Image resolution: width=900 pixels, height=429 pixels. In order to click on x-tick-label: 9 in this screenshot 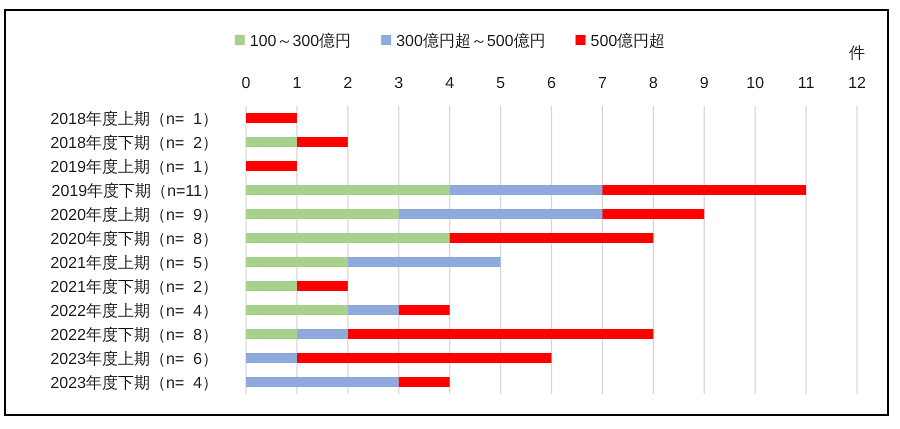, I will do `click(704, 83)`.